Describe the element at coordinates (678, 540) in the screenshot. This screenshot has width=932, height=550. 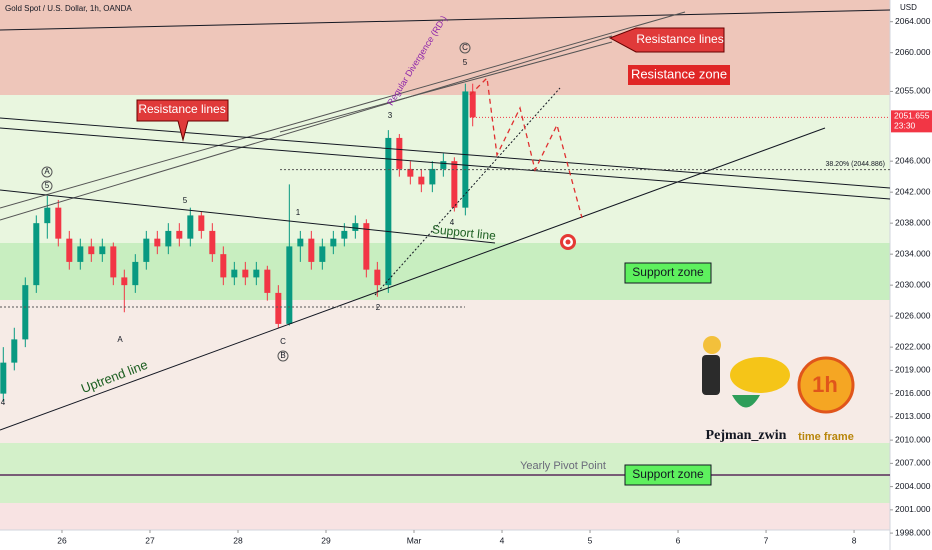
I see `x-tick-label: 6` at that location.